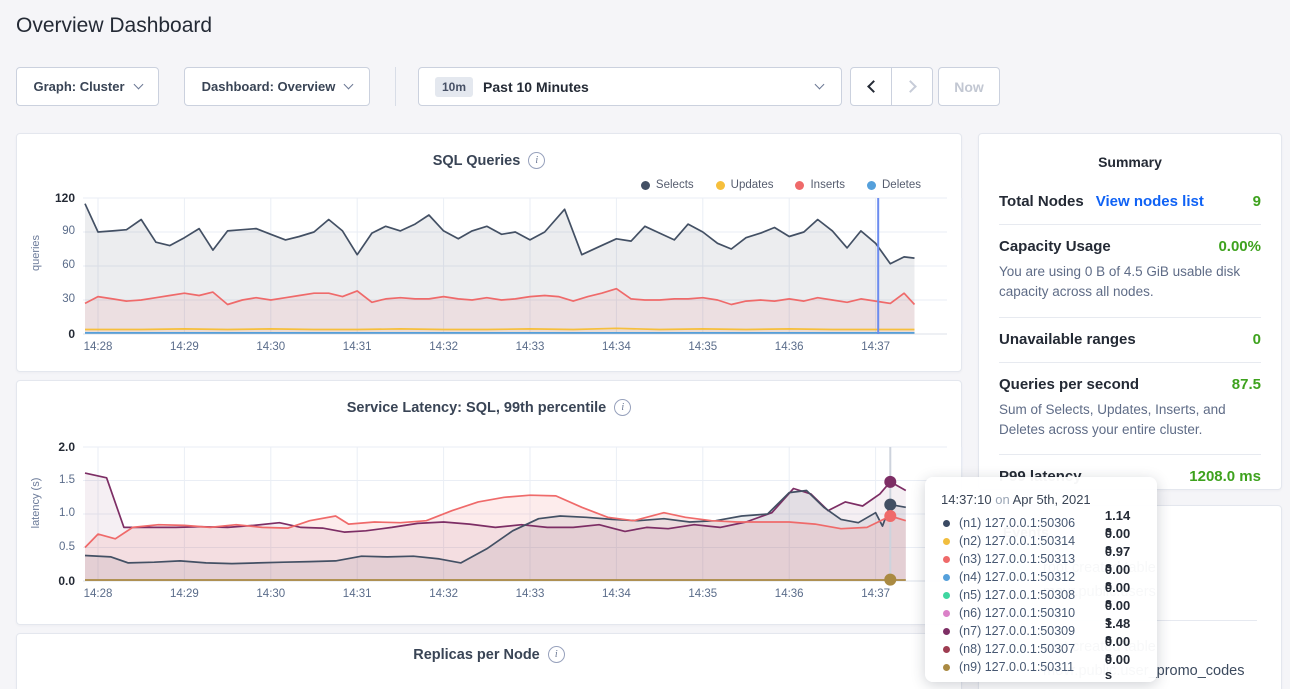 This screenshot has width=1290, height=689. I want to click on tooltip-node-label: (n3) 127.0.0.1:50313, so click(1017, 559).